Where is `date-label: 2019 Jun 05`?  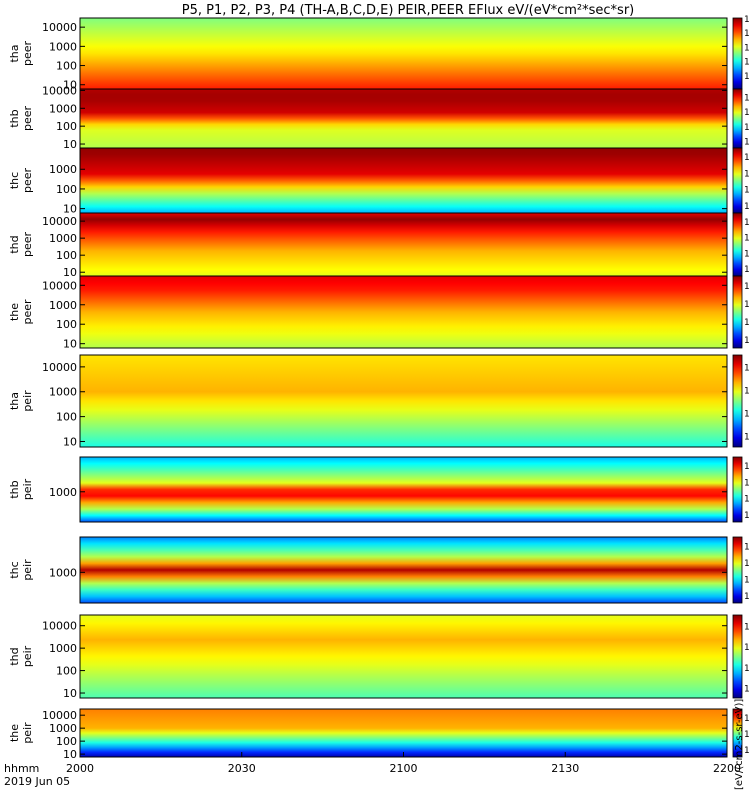
date-label: 2019 Jun 05 is located at coordinates (37, 781).